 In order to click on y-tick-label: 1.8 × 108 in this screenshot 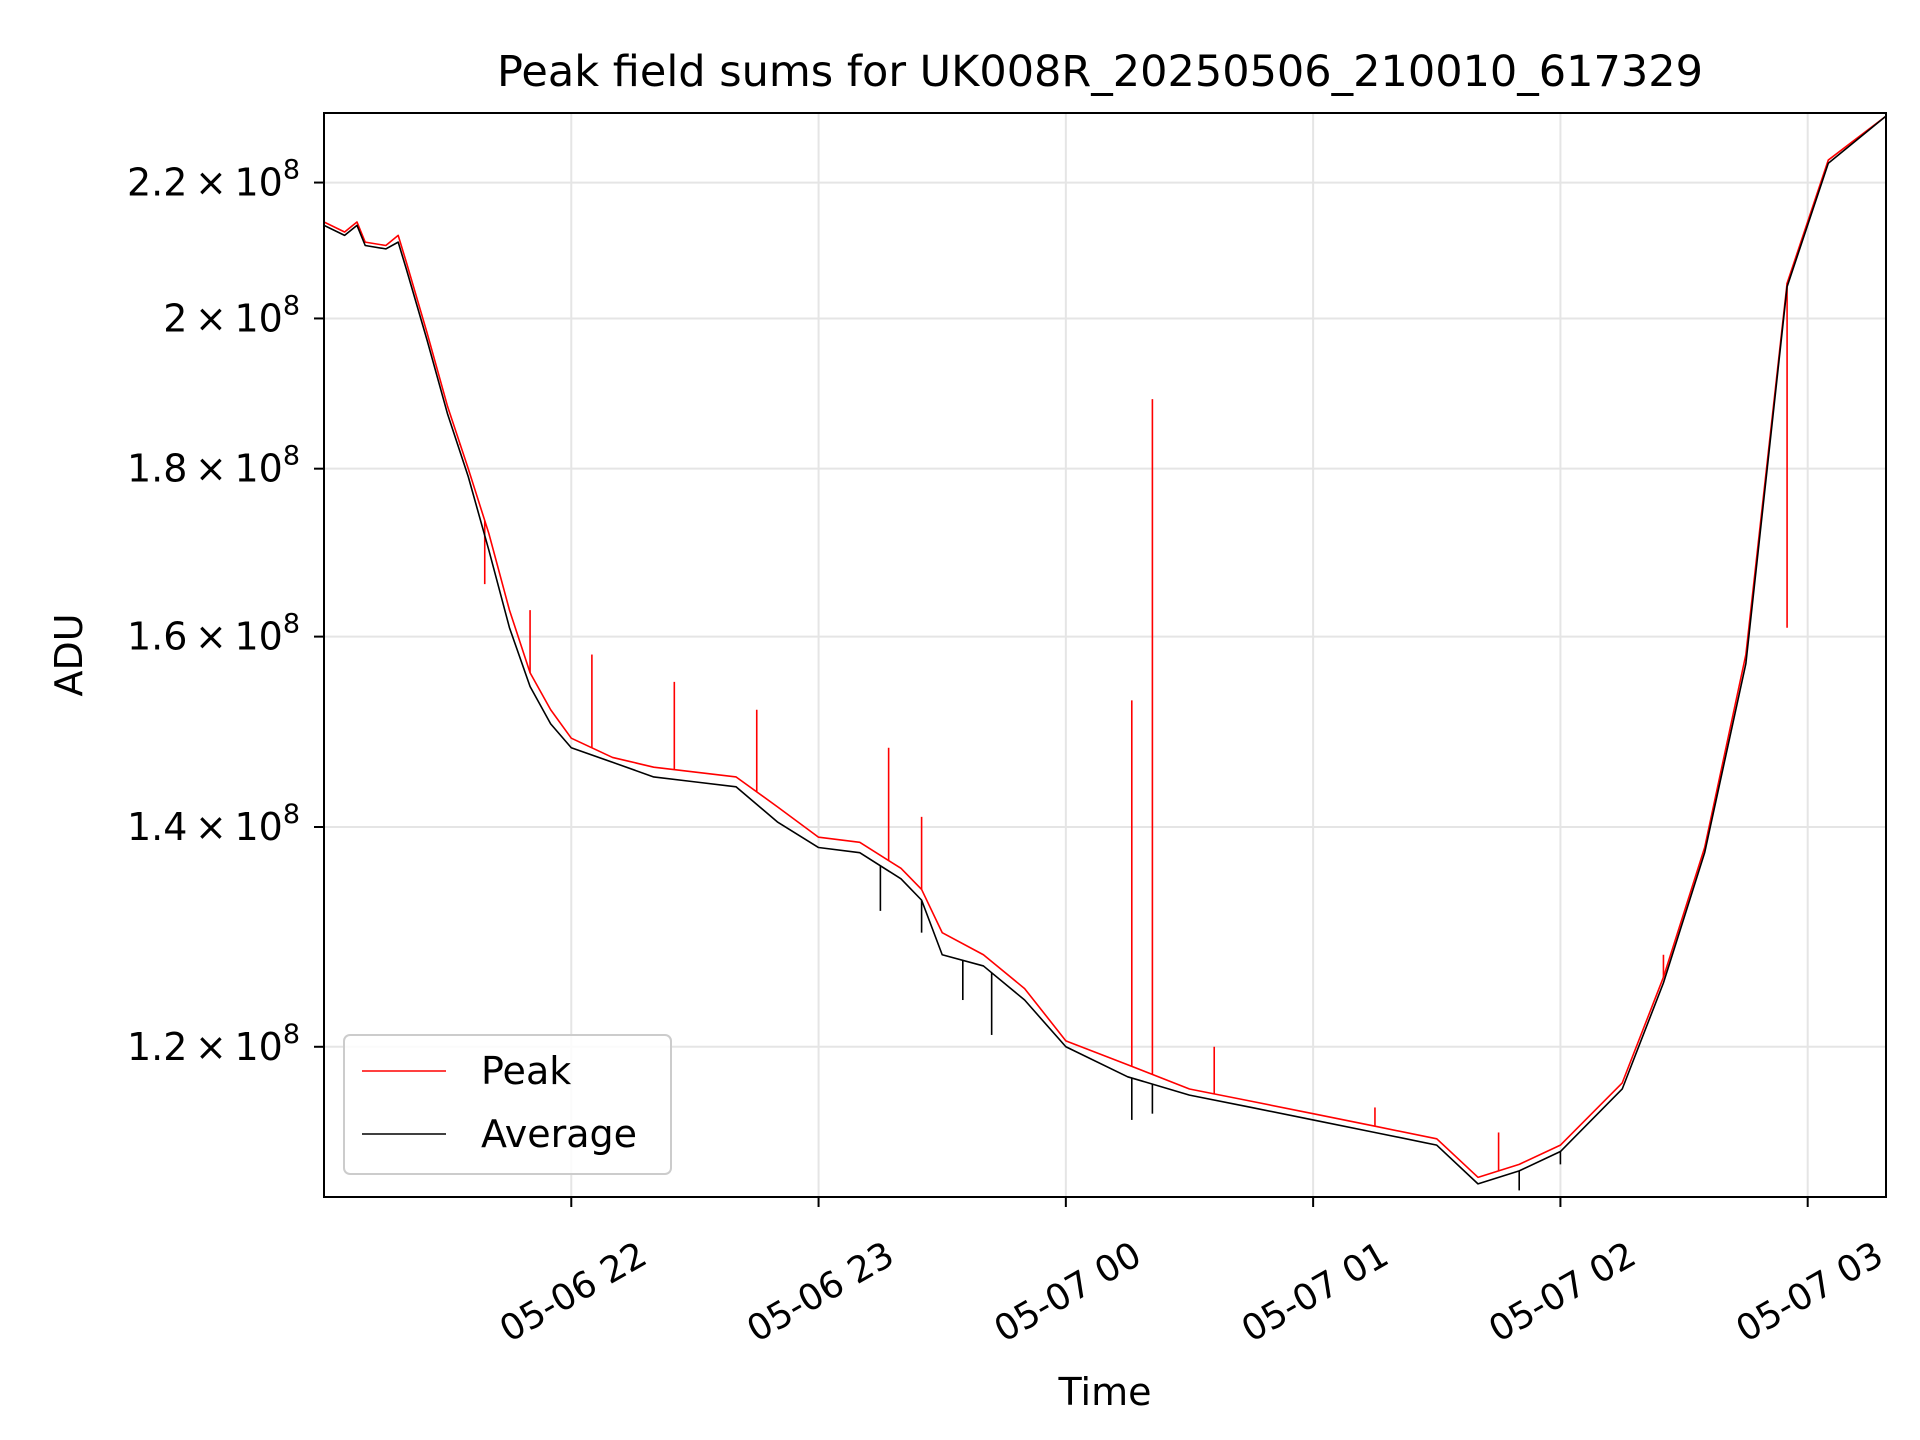, I will do `click(213, 466)`.